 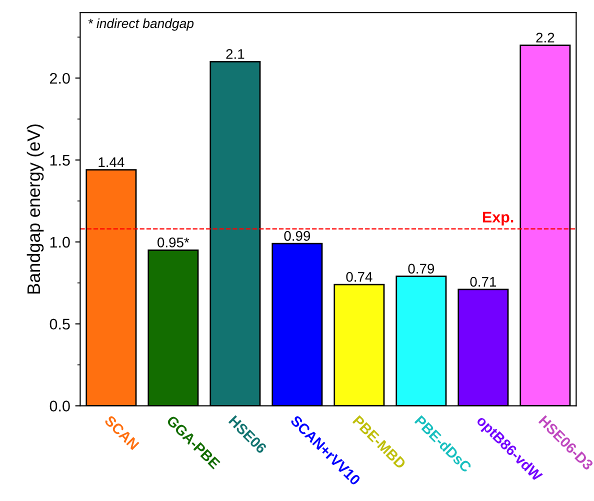 What do you see at coordinates (235, 54) in the screenshot?
I see `data-label: 2.1` at bounding box center [235, 54].